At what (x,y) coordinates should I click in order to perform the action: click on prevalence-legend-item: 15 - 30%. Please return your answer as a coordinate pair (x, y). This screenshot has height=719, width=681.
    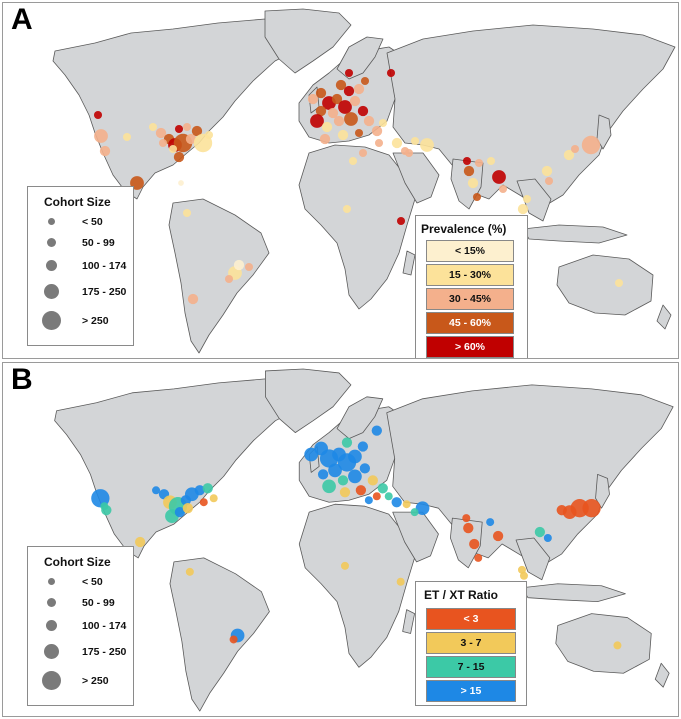
    Looking at the image, I should click on (470, 275).